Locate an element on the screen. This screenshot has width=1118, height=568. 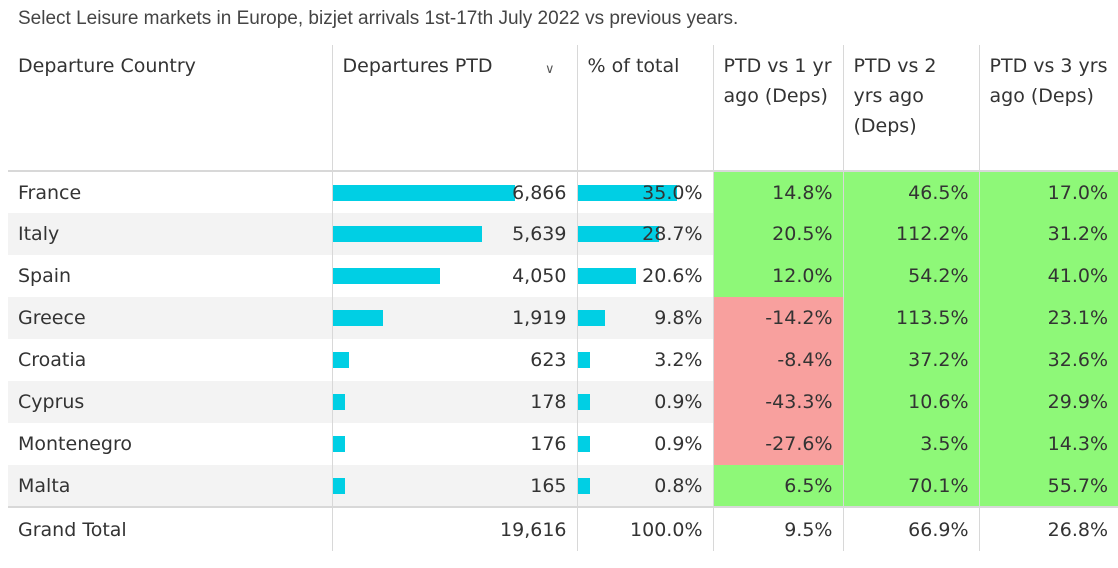
vs-2yrs-cell: 10.6% is located at coordinates (910, 402).